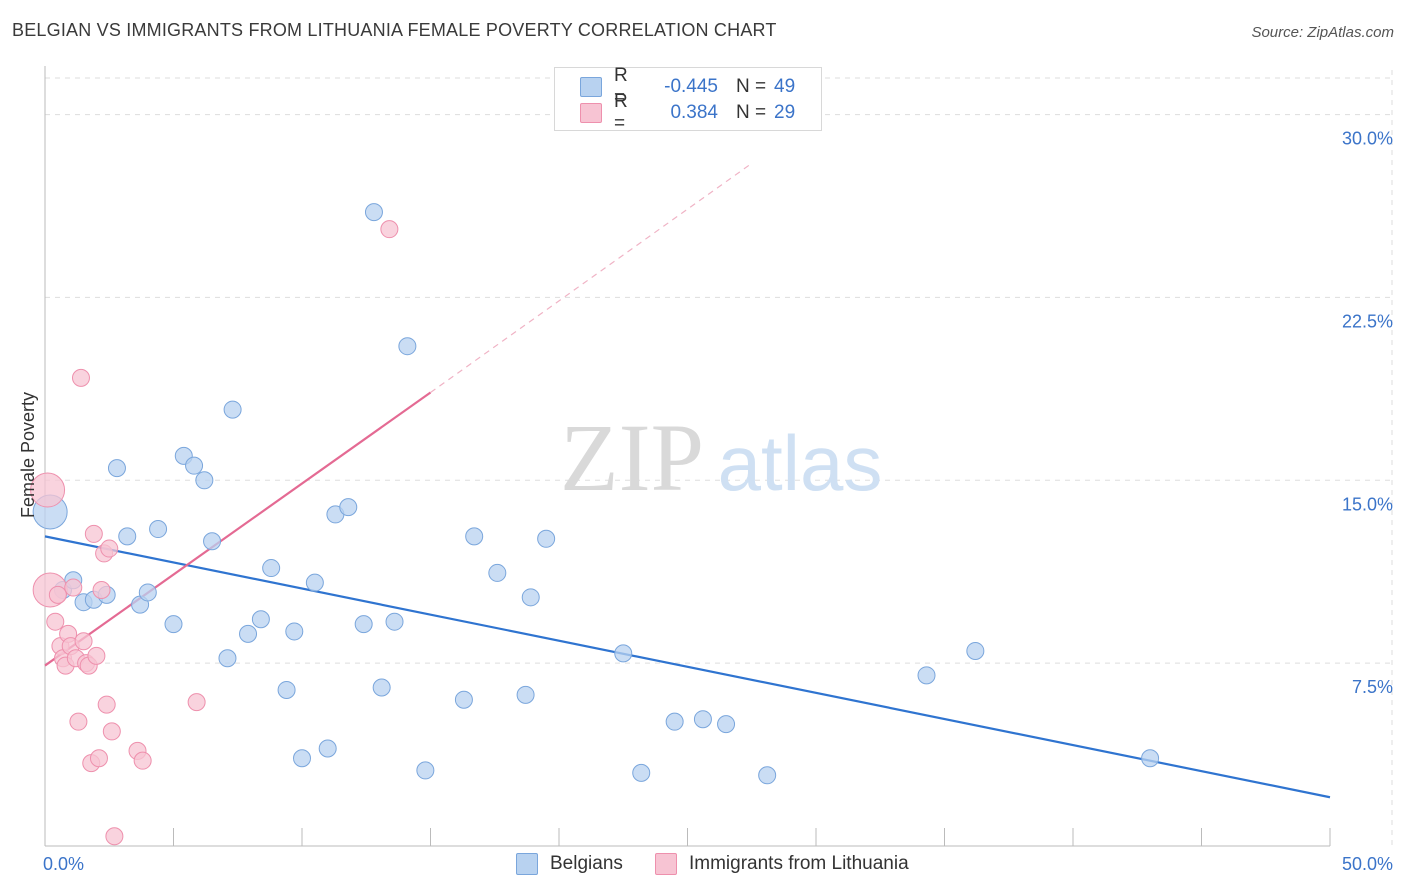 The image size is (1406, 892). I want to click on y-tick-label: 7.5%, so click(1372, 687).